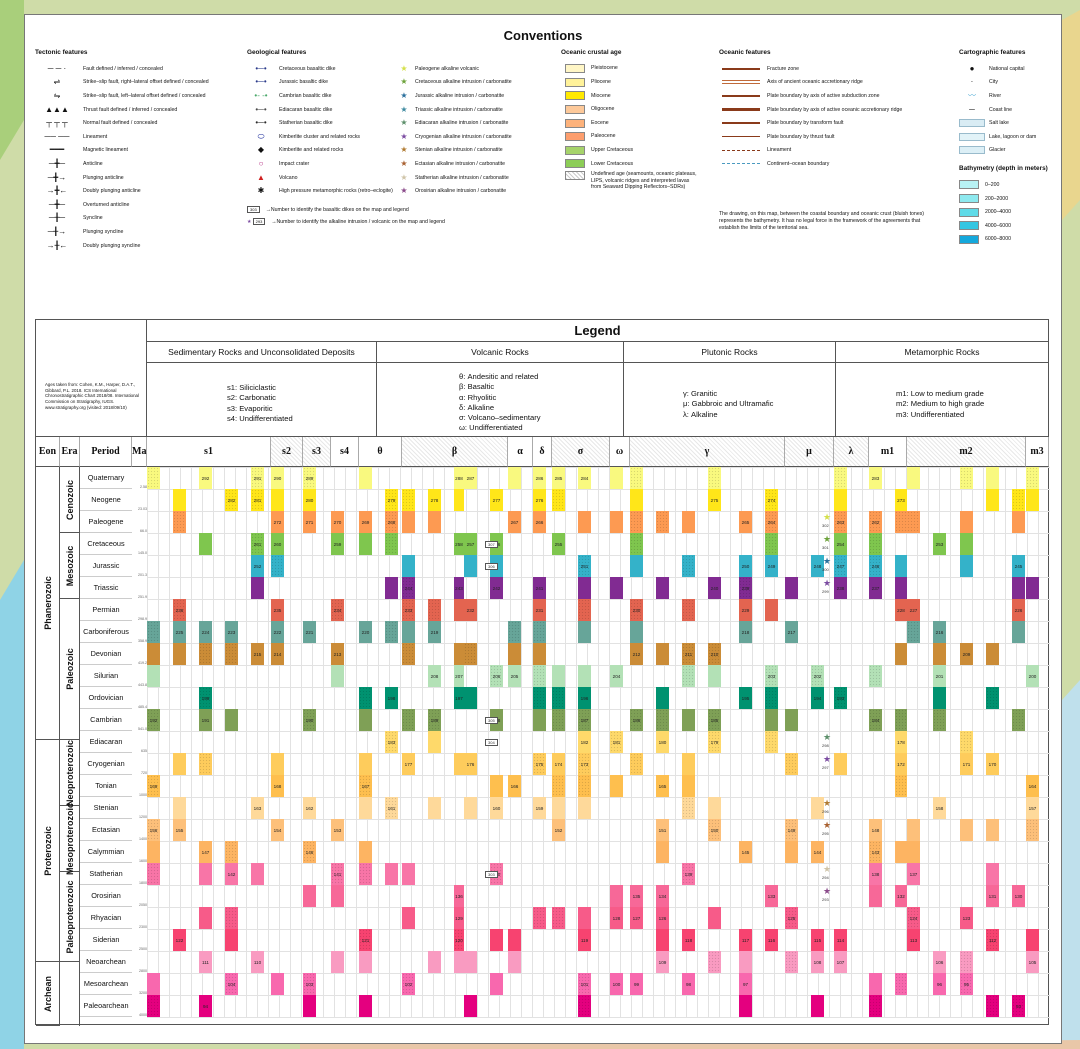 The image size is (1080, 1049). I want to click on unit-cell: 171, so click(966, 764).